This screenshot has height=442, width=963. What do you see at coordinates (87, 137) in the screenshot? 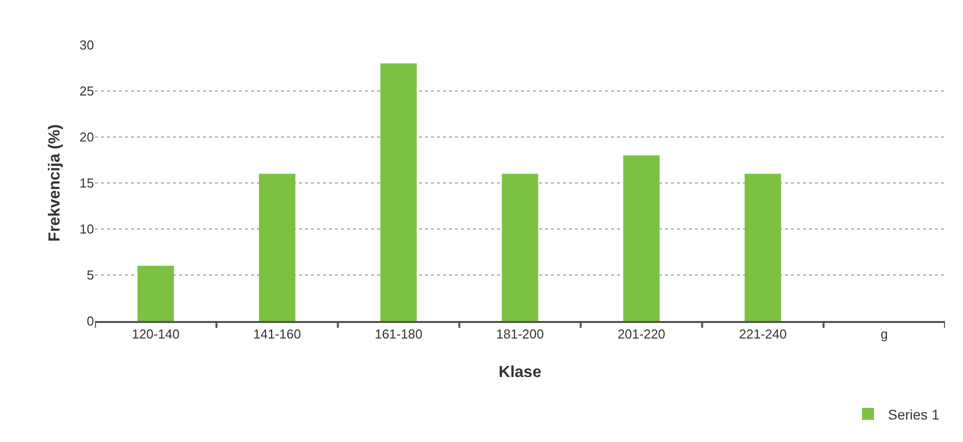
I see `y-tick-label: 20` at bounding box center [87, 137].